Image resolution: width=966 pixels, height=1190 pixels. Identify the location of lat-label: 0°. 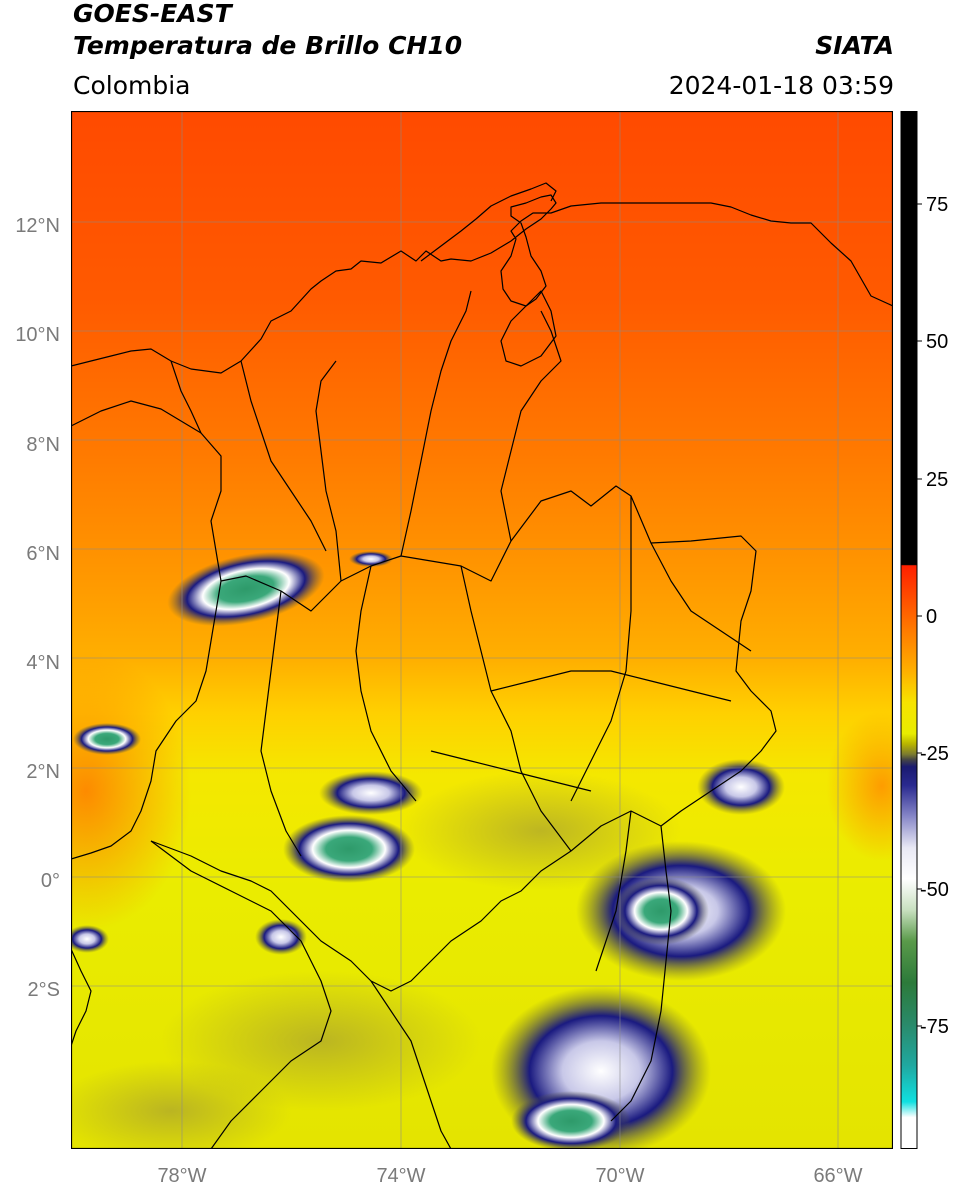
(50, 881).